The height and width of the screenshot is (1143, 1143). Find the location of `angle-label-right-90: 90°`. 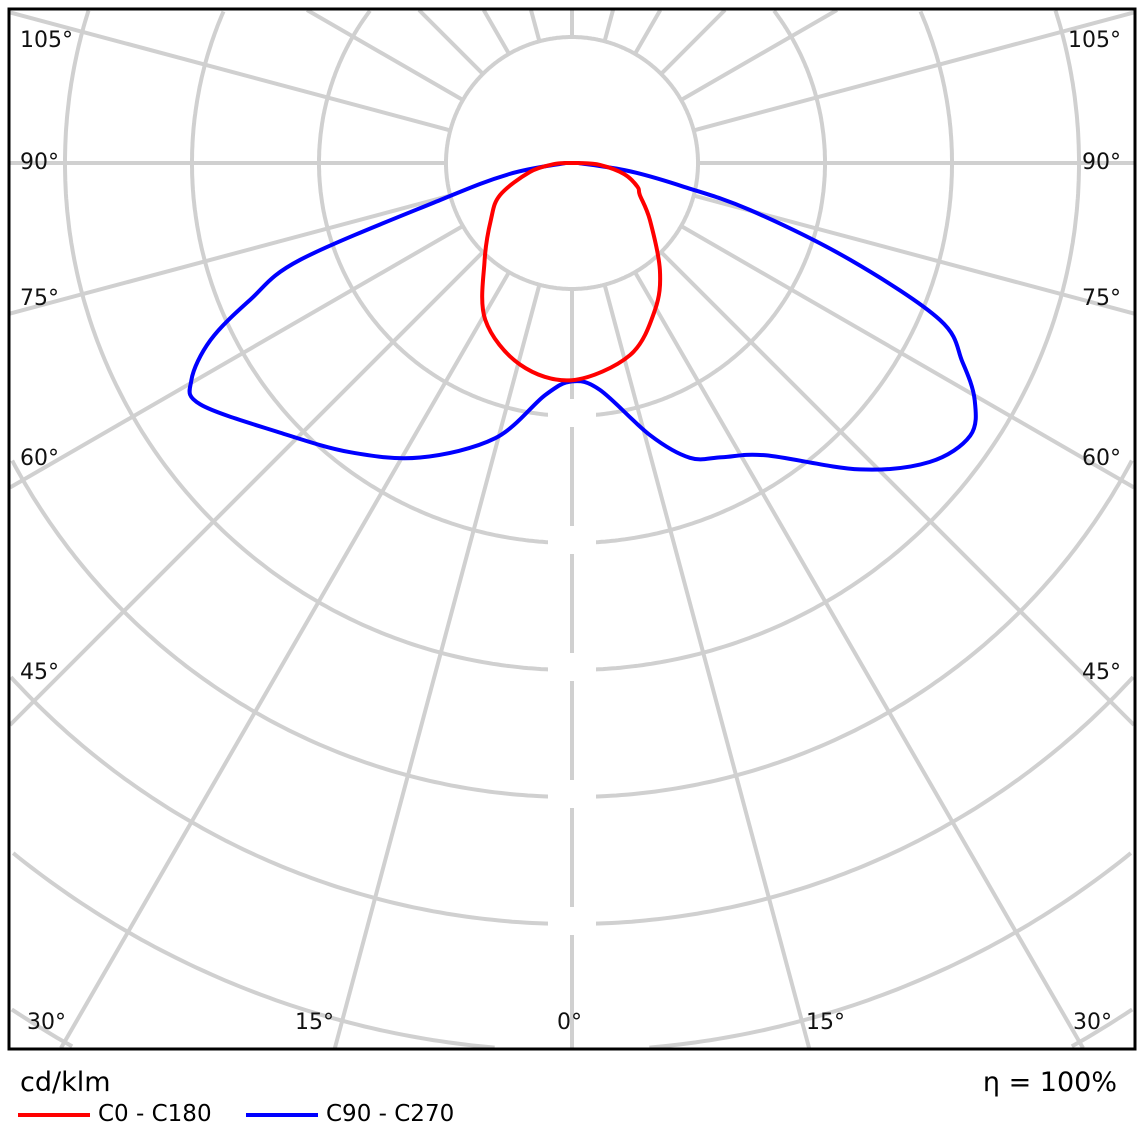

angle-label-right-90: 90° is located at coordinates (1101, 162).